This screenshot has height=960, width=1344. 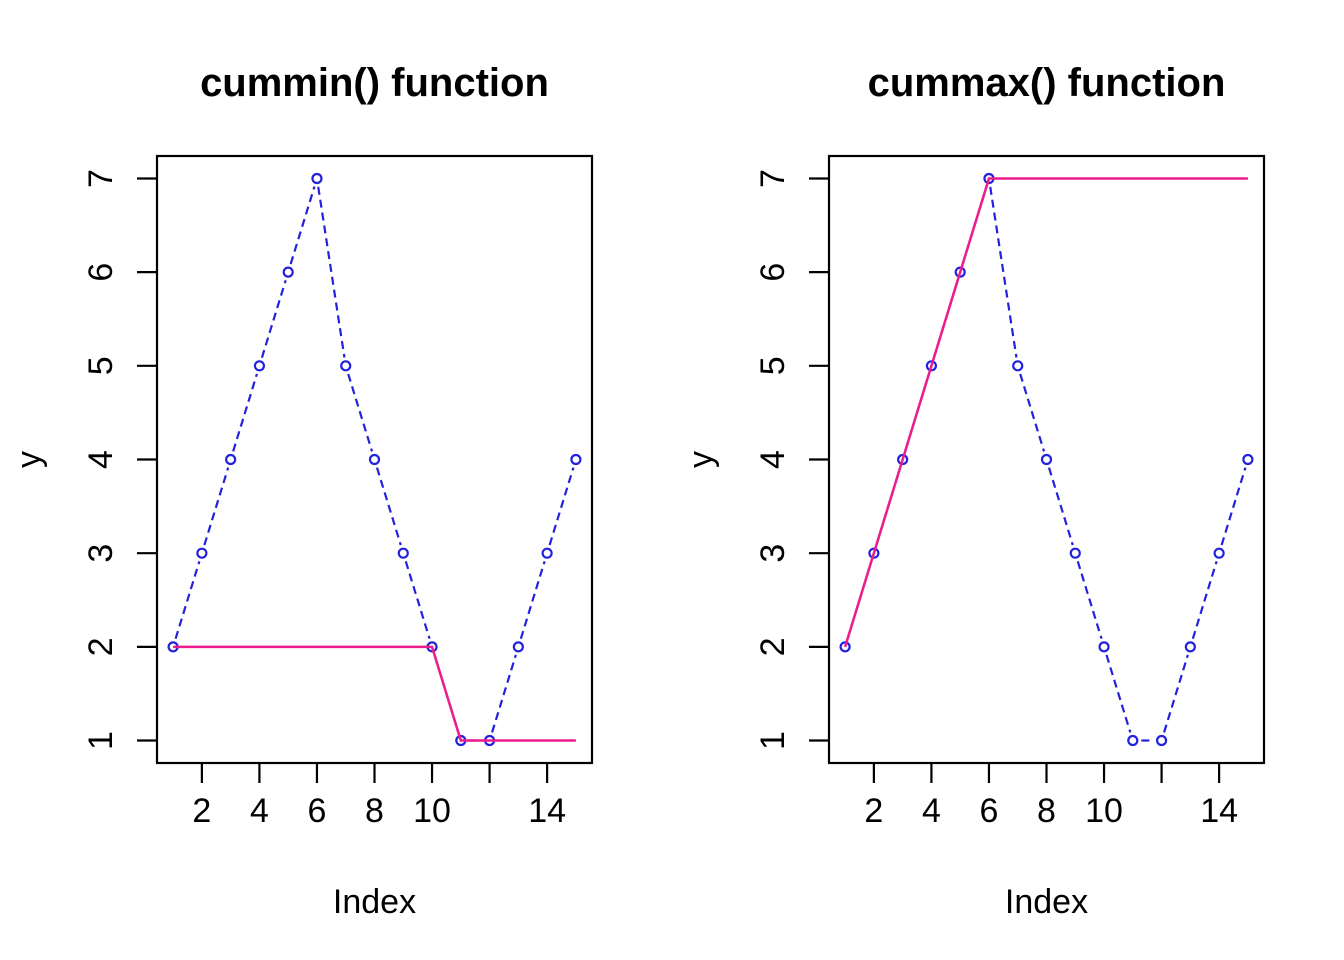 What do you see at coordinates (374, 83) in the screenshot?
I see `chart-title: cummin() function` at bounding box center [374, 83].